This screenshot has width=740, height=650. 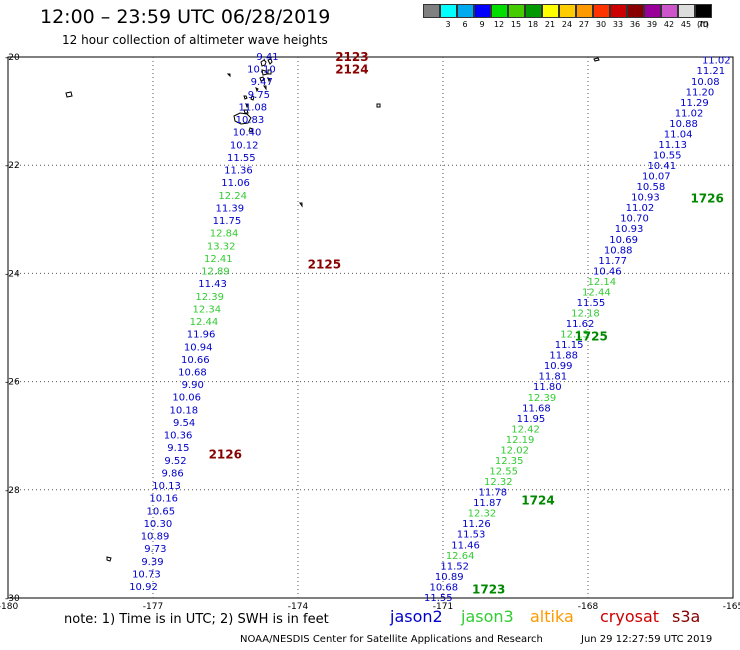 I want to click on wave-height-value: 10.06, so click(x=186, y=398).